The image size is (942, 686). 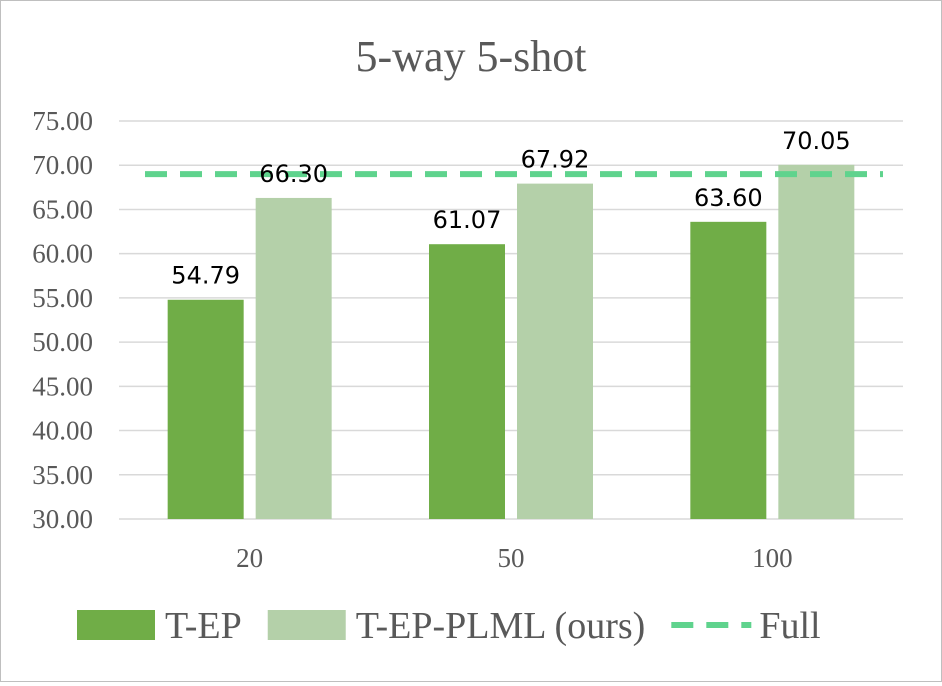 I want to click on x-axis-categories: 20 50 100, so click(x=514, y=558).